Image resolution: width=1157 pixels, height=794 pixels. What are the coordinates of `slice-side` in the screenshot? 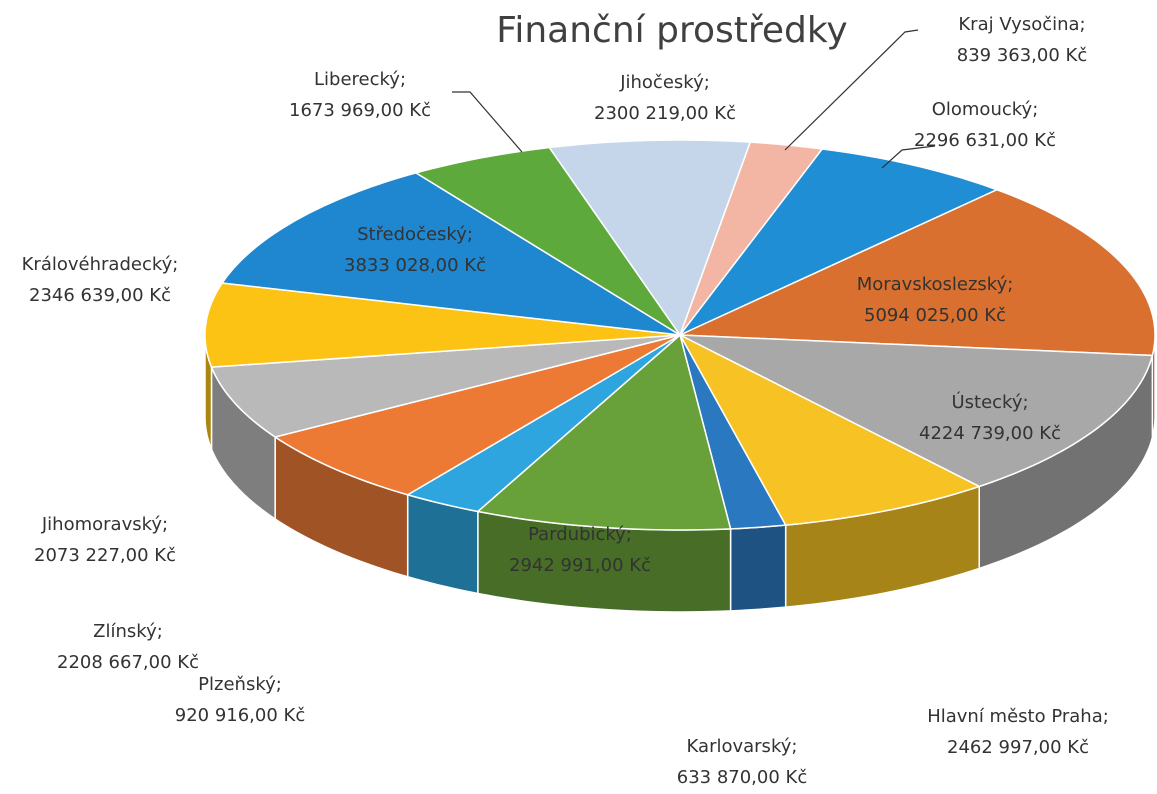 It's located at (758, 568).